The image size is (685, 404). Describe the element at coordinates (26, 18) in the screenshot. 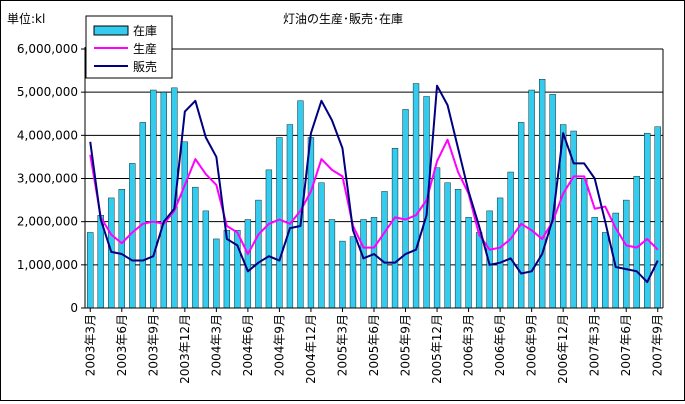

I see `unit-label: 単位:kl` at that location.